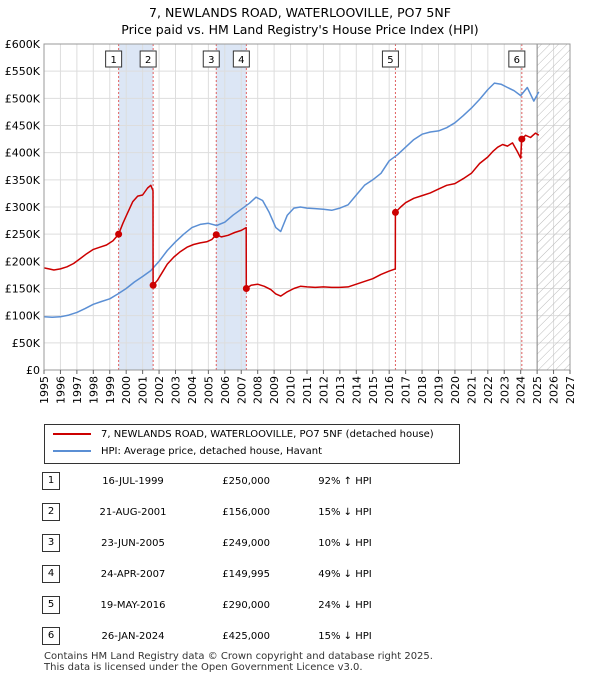  Describe the element at coordinates (23, 316) in the screenshot. I see `y-tick-label: £100K` at that location.